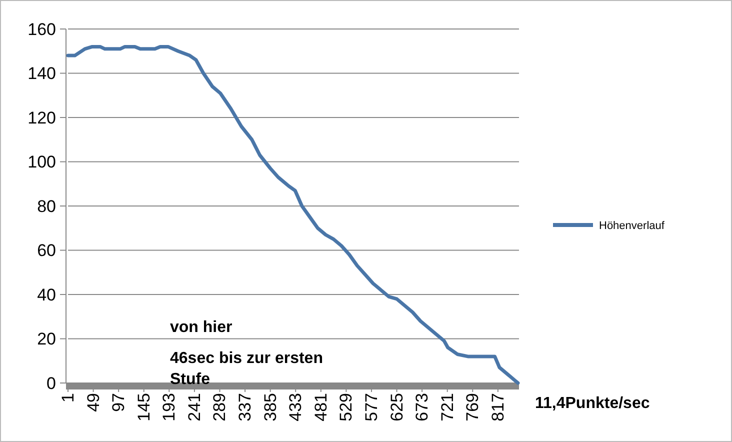  I want to click on y-tick-label: 100, so click(42, 162).